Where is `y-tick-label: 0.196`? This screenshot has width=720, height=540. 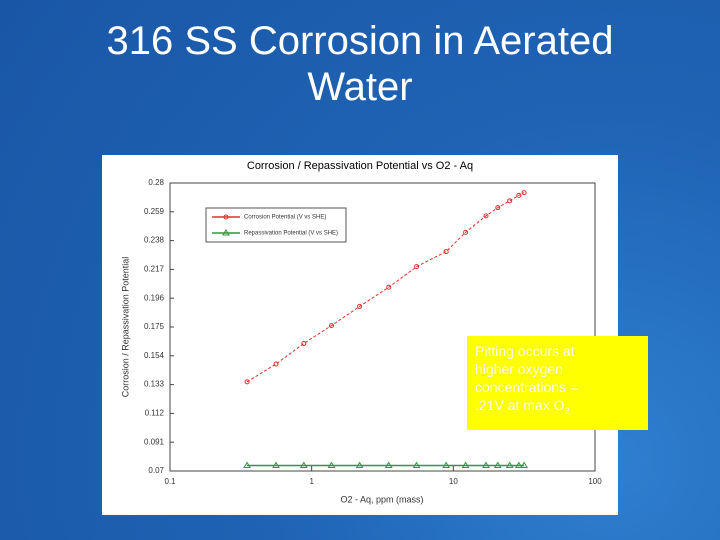 y-tick-label: 0.196 is located at coordinates (154, 297).